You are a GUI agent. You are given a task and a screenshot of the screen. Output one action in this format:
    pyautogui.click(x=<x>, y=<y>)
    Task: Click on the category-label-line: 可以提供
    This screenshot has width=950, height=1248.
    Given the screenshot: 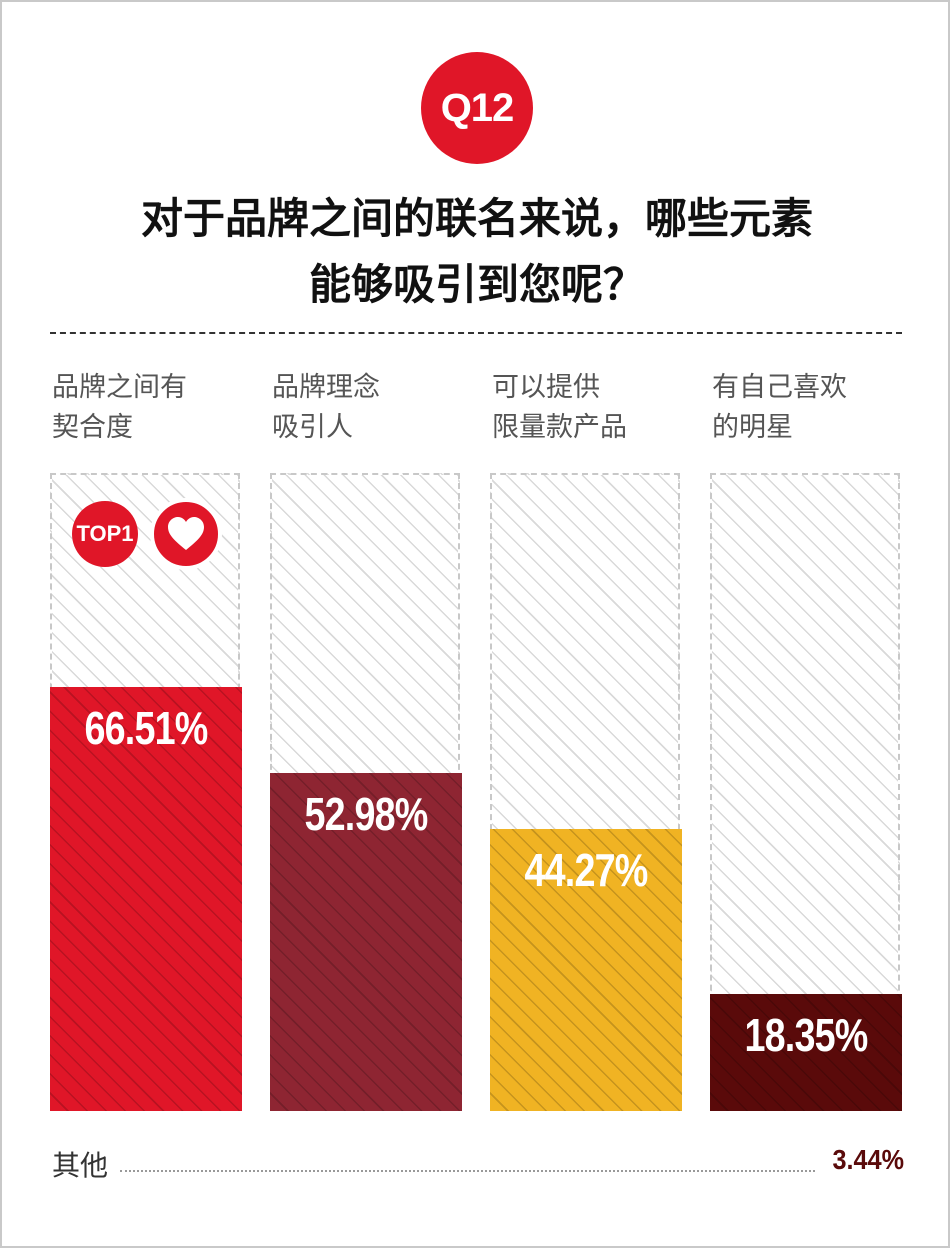 What is the action you would take?
    pyautogui.click(x=546, y=387)
    